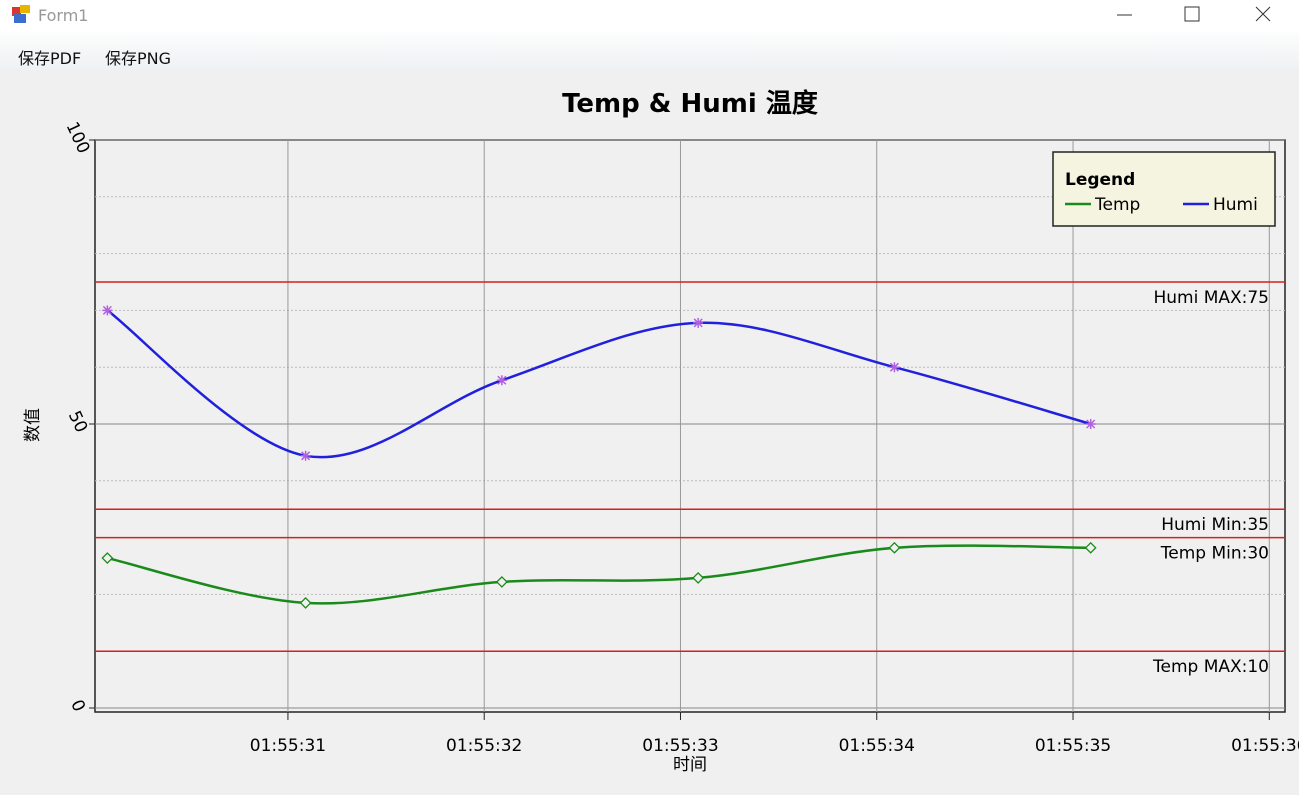  Describe the element at coordinates (484, 746) in the screenshot. I see `x-tick-label: 01:55:32` at that location.